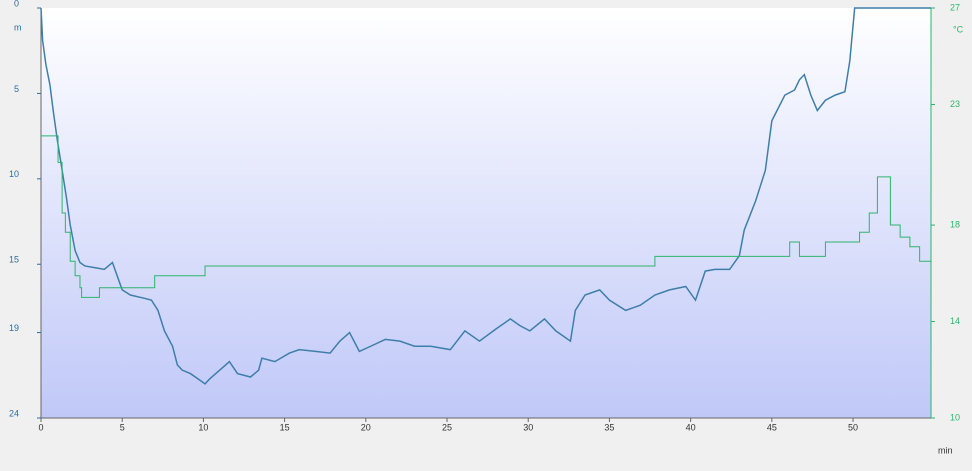 The image size is (972, 471). I want to click on x-tick-label: 0, so click(40, 427).